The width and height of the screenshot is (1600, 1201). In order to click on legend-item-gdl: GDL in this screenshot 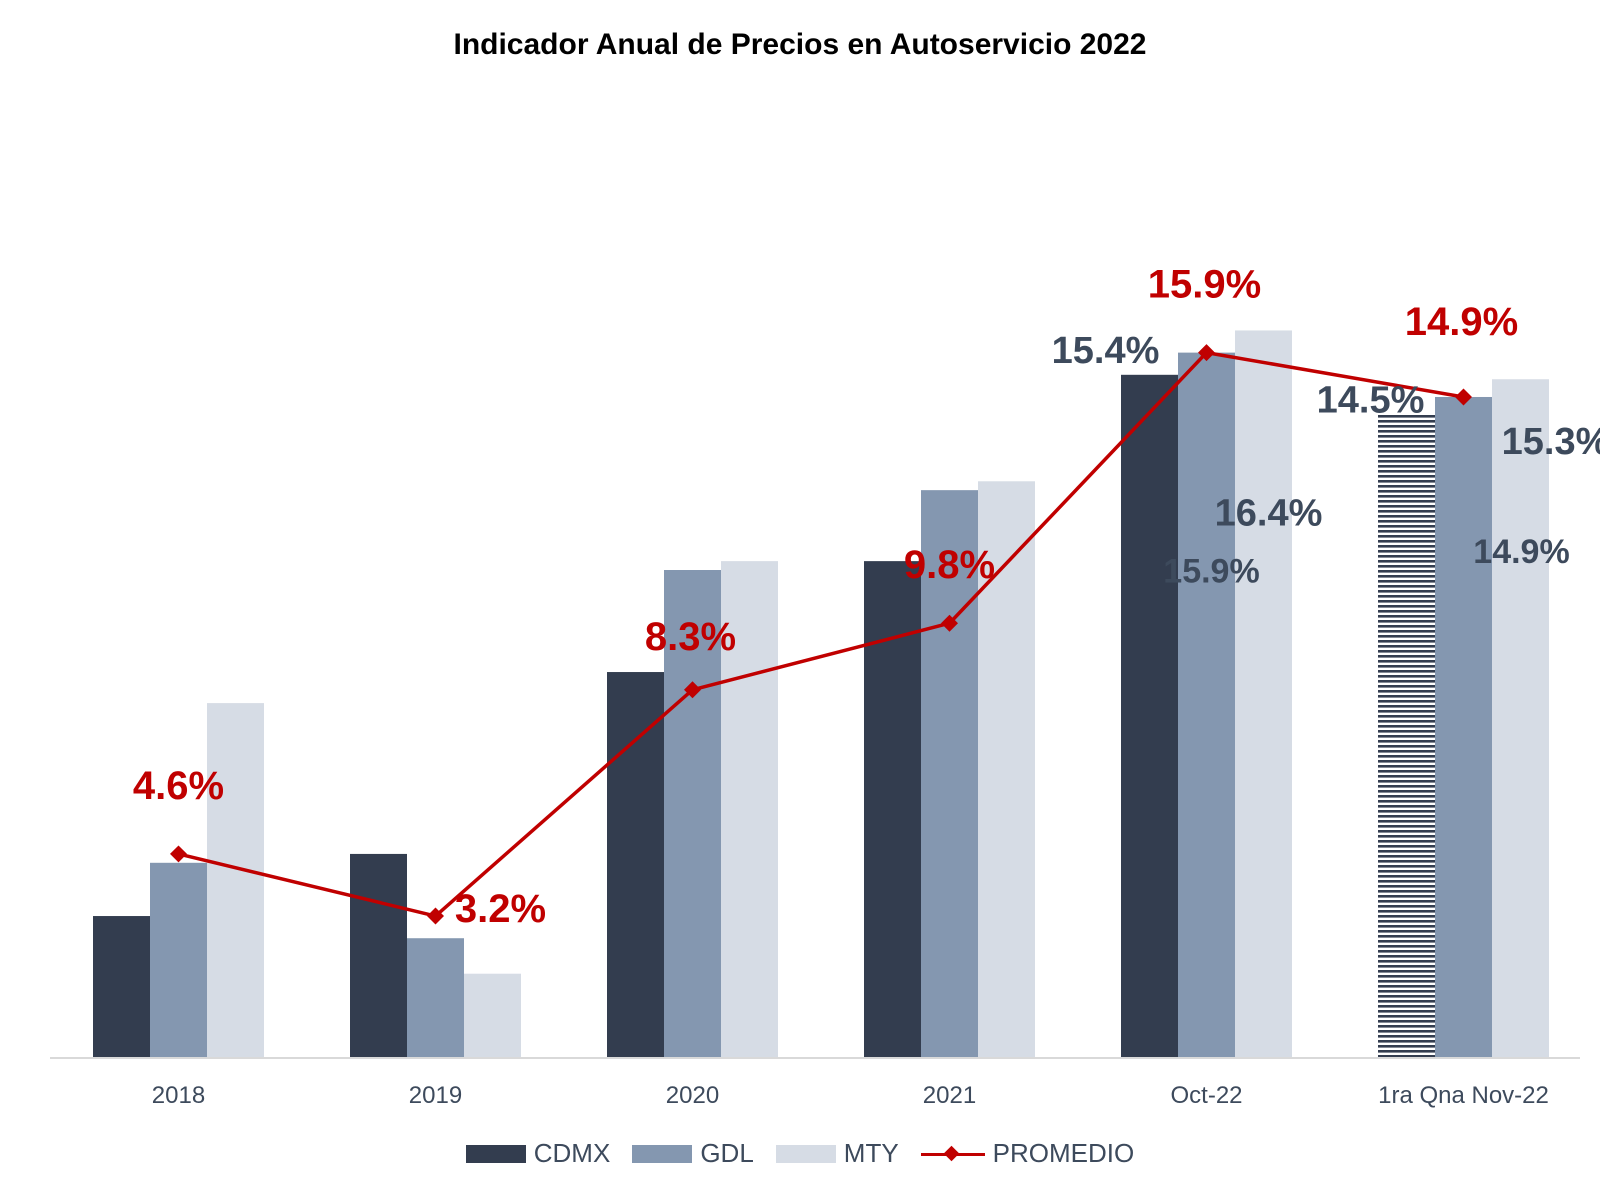, I will do `click(693, 1153)`.